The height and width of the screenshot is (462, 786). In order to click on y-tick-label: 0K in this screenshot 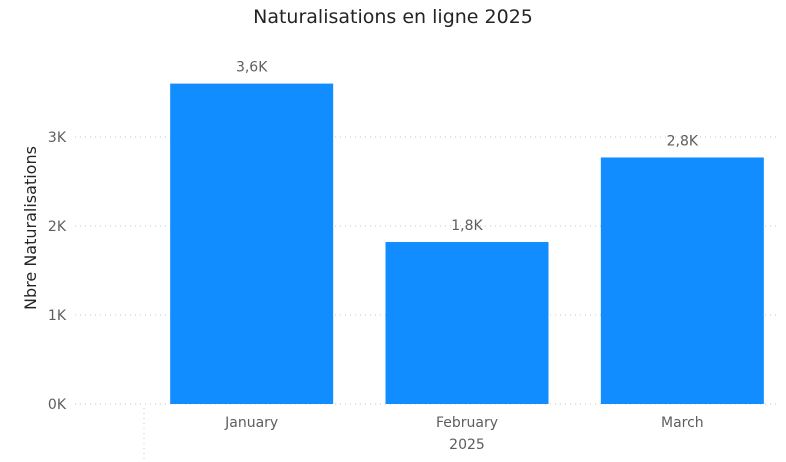, I will do `click(57, 405)`.